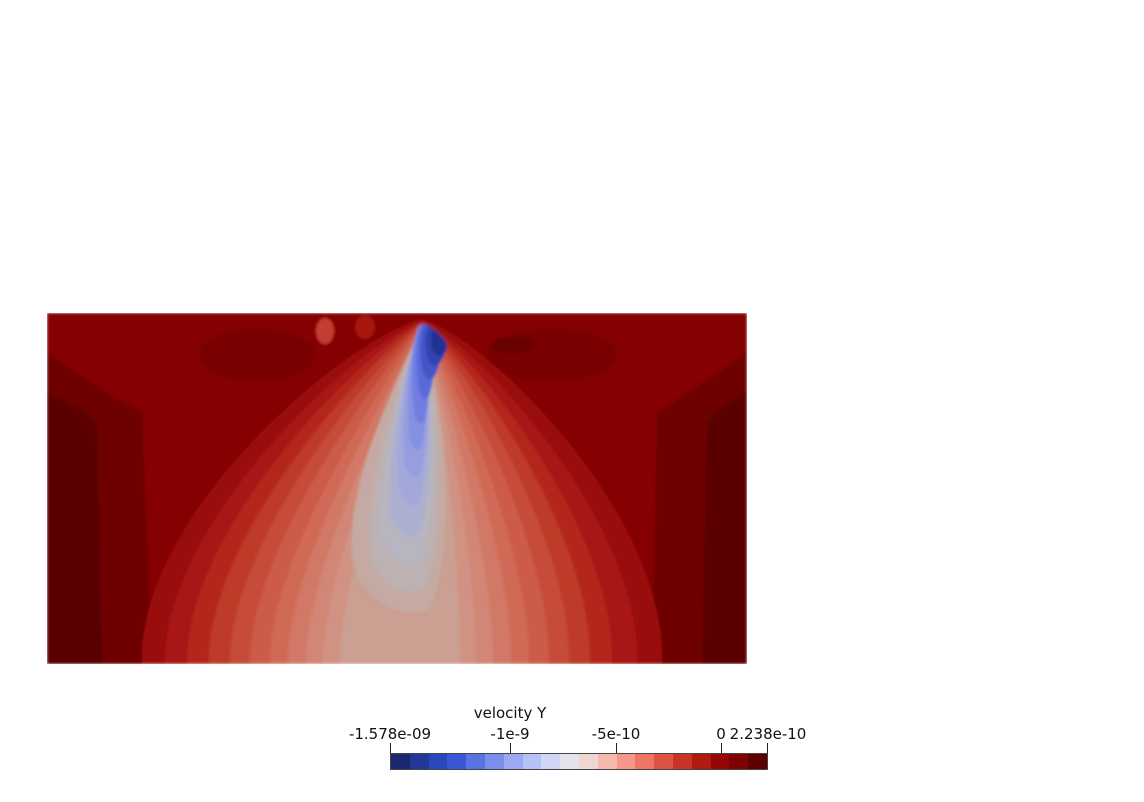 The image size is (1144, 802). Describe the element at coordinates (721, 748) in the screenshot. I see `colorbar-tick-zero` at that location.